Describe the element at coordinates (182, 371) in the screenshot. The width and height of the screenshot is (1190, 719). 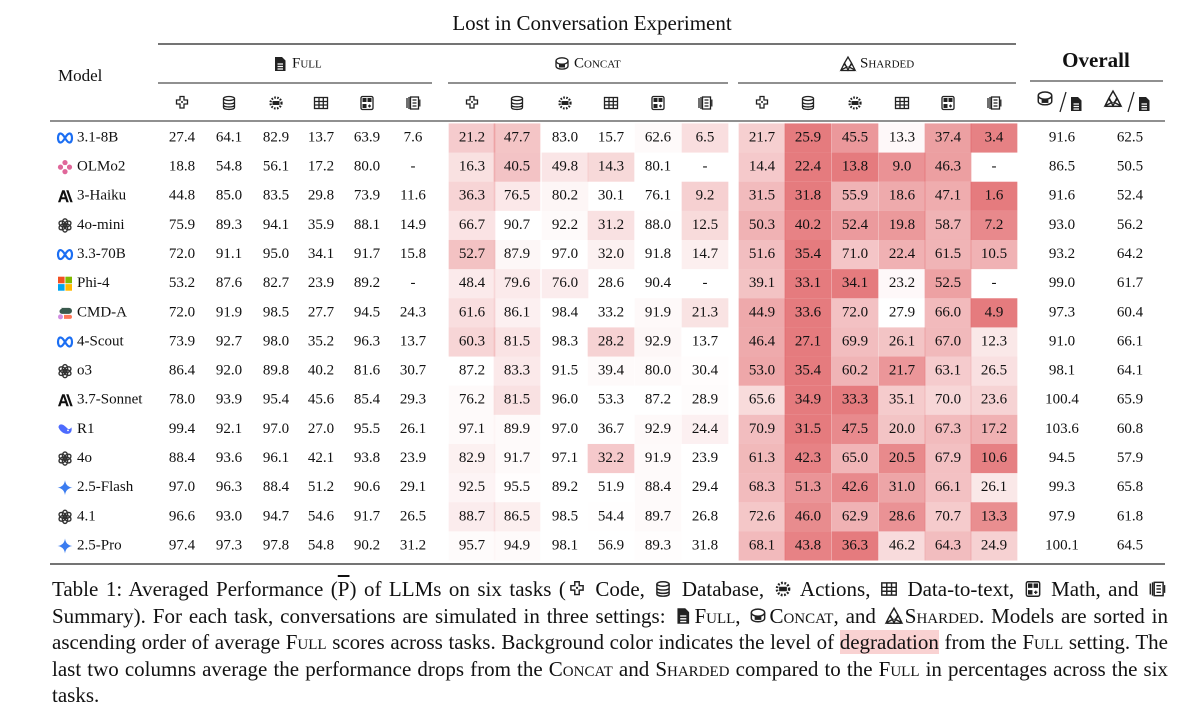
I see `cell-value: 86.4` at that location.